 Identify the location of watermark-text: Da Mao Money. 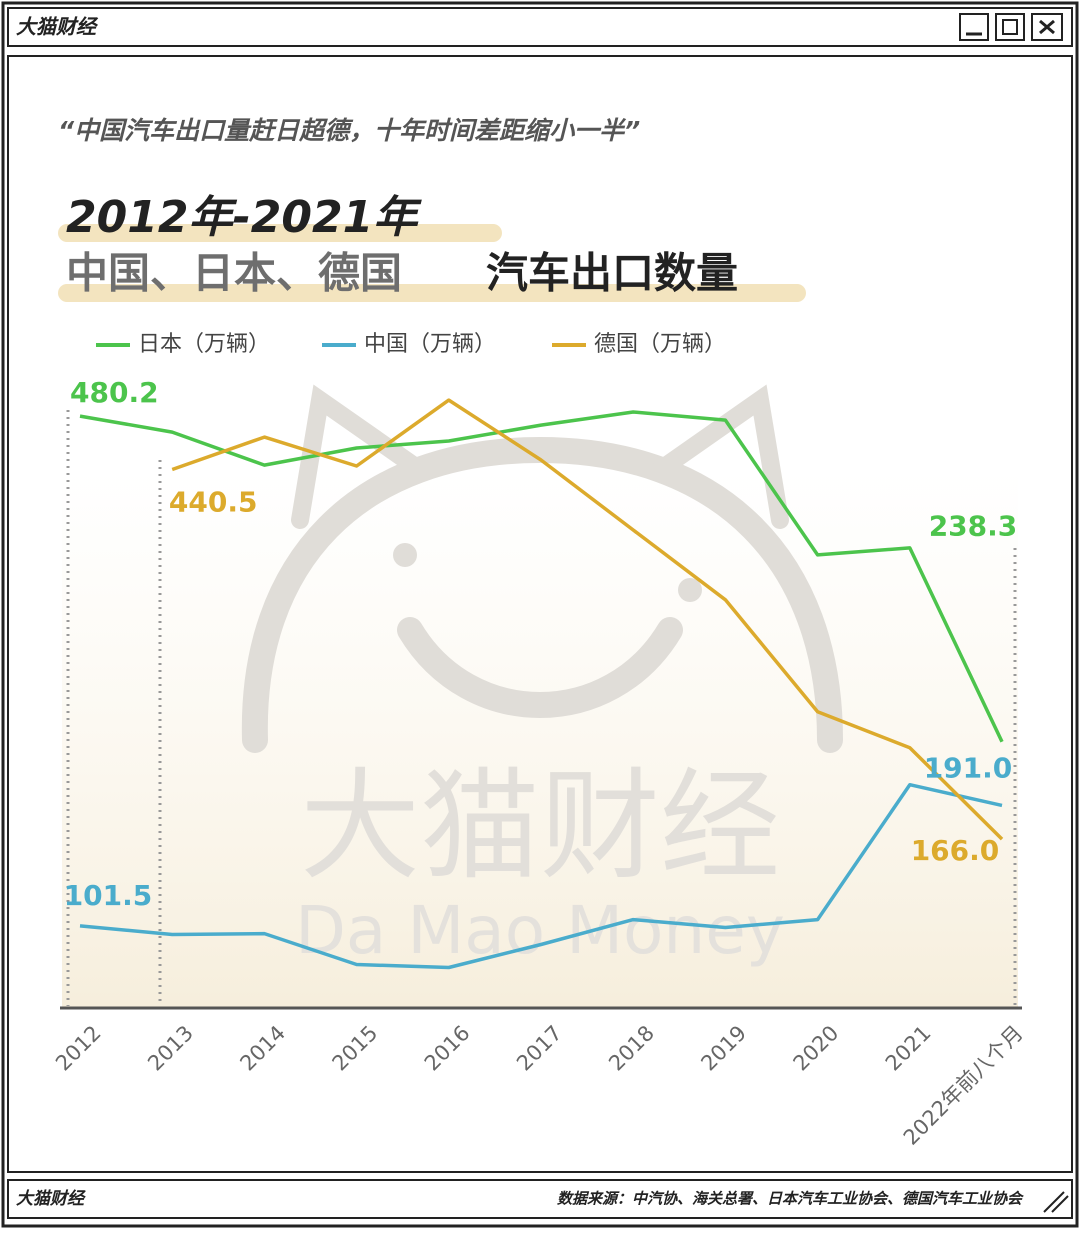
(540, 930).